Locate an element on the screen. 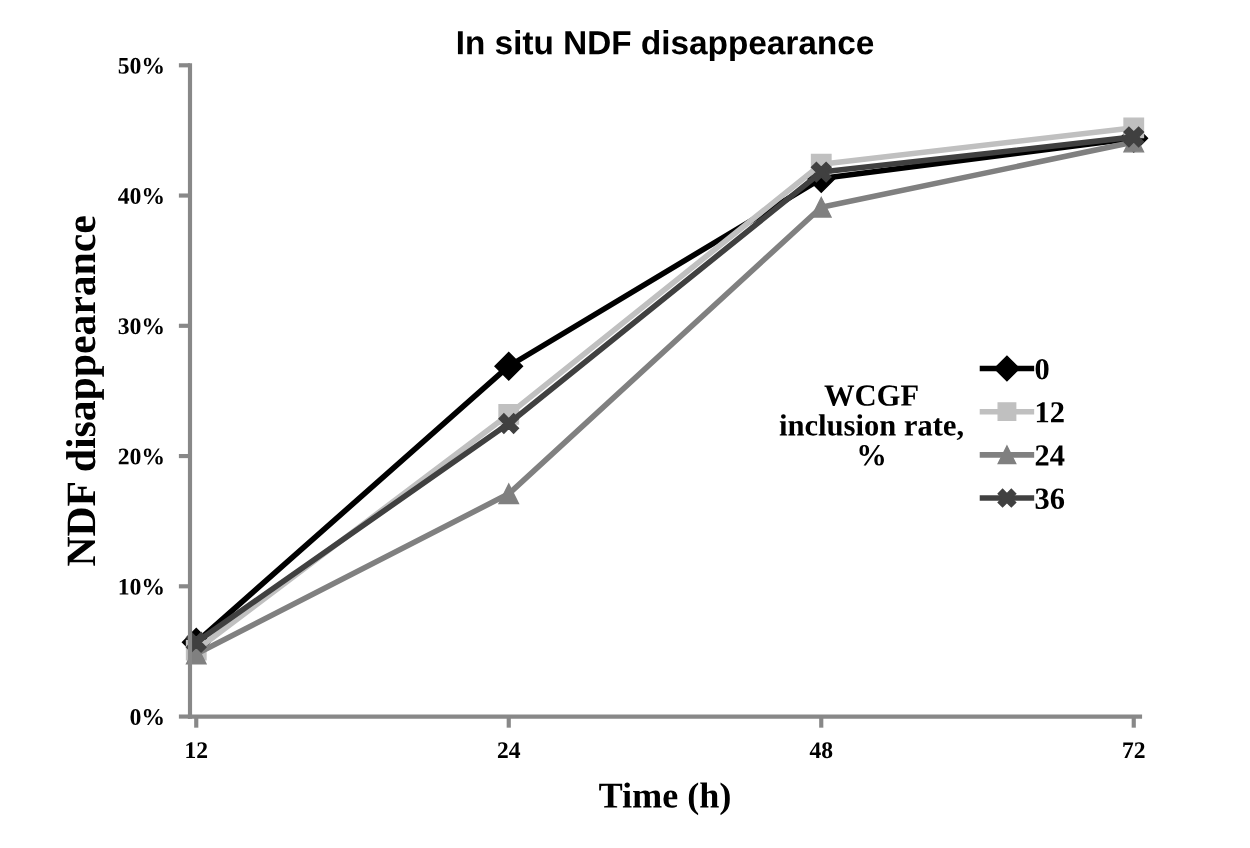 Image resolution: width=1250 pixels, height=848 pixels. x-tick-label: 12 is located at coordinates (197, 750).